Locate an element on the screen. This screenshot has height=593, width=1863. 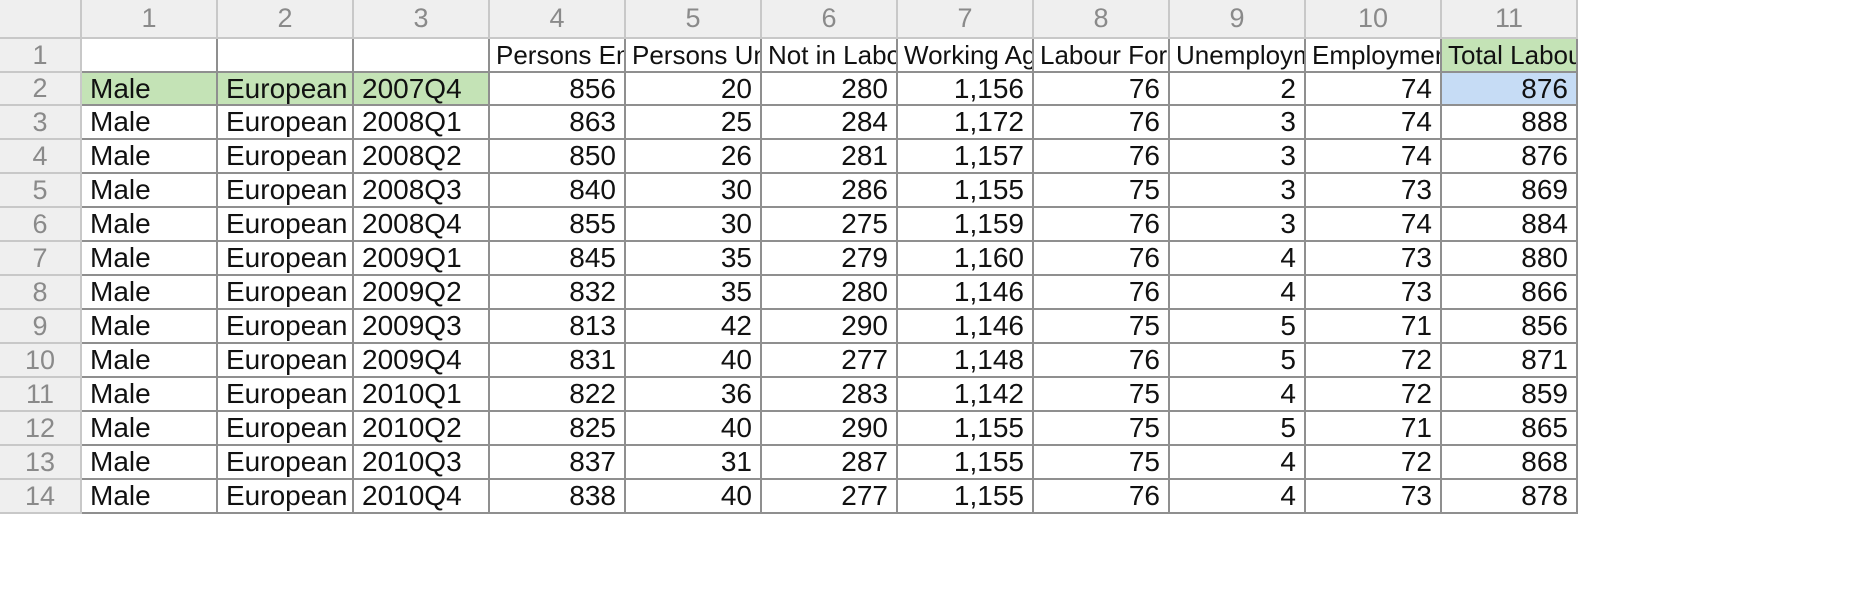
row-header: 6 is located at coordinates (41, 225).